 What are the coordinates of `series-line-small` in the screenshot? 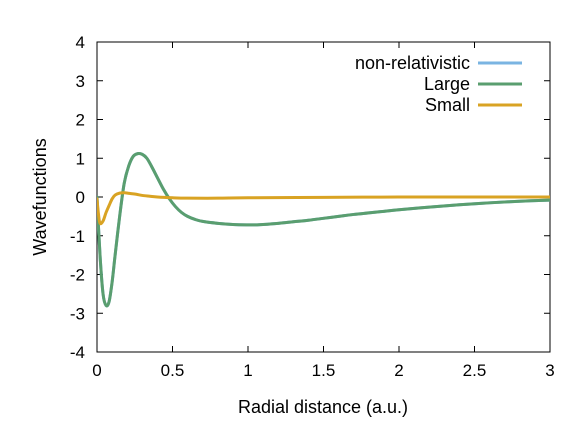 It's located at (323, 208).